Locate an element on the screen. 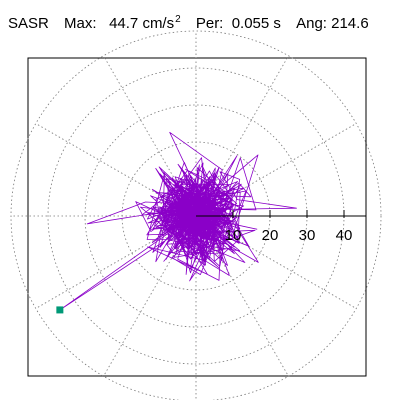 The width and height of the screenshot is (400, 400). peak-group is located at coordinates (60, 310).